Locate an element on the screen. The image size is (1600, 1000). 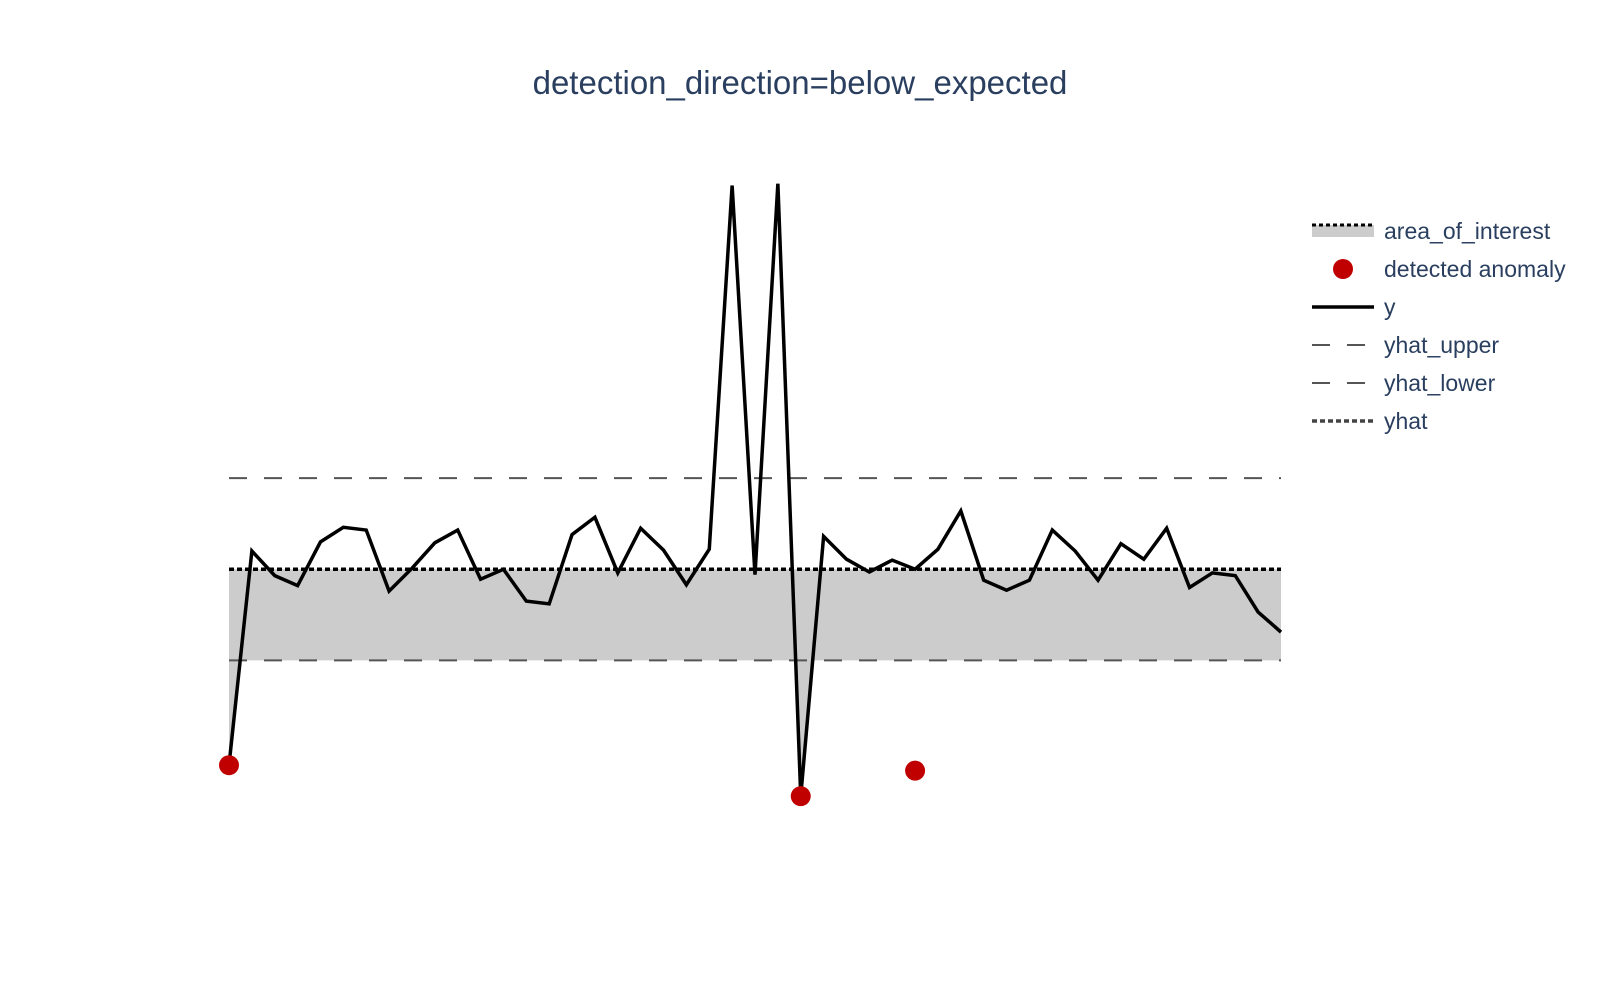
area-swatch-icon is located at coordinates (1343, 230).